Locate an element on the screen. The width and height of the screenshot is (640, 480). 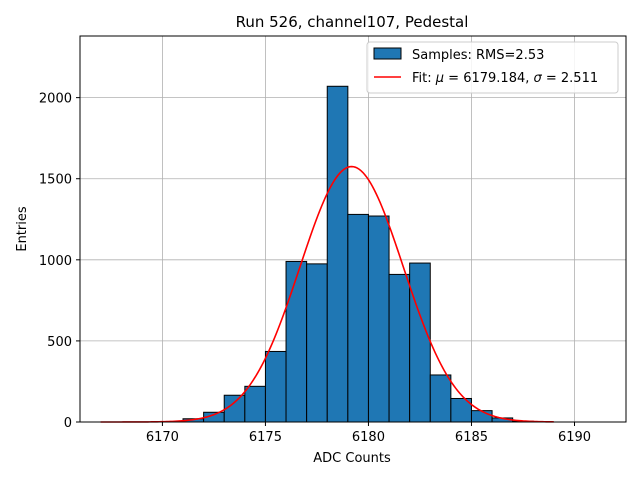
chart-title: Run 526, channel107, Pedestal is located at coordinates (352, 22).